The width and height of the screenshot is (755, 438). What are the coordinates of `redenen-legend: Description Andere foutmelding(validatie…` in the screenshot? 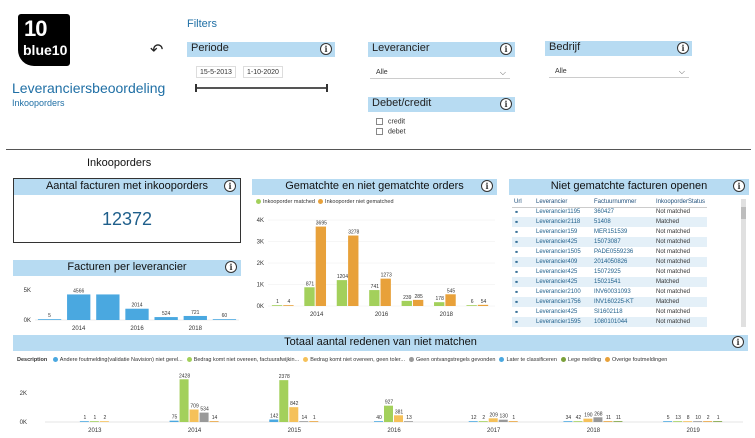 It's located at (342, 360).